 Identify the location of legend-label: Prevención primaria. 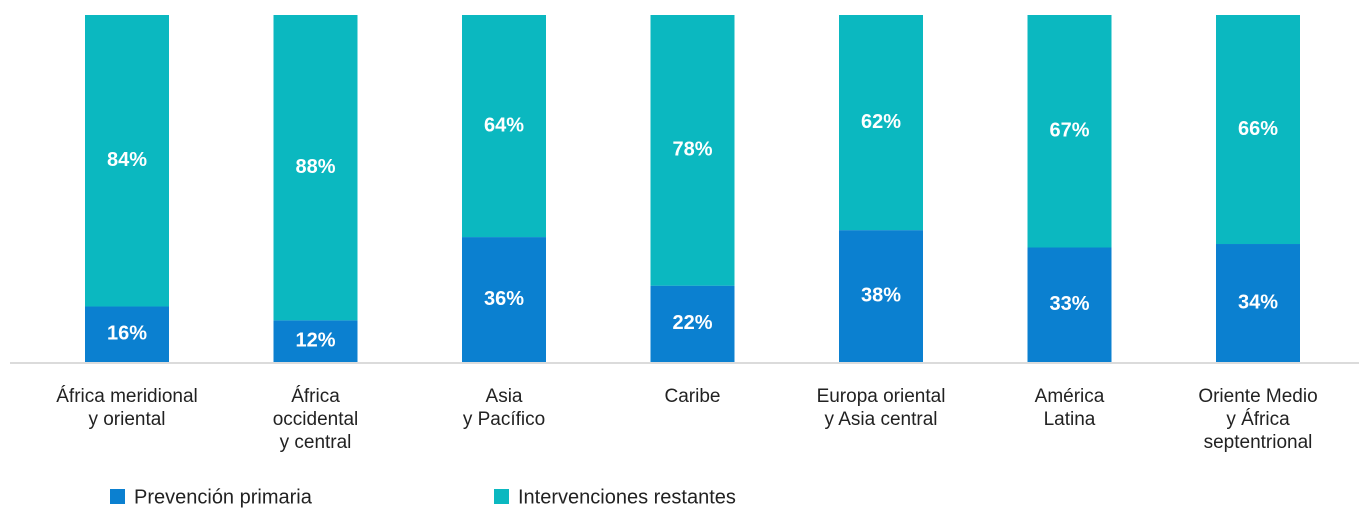
(223, 497).